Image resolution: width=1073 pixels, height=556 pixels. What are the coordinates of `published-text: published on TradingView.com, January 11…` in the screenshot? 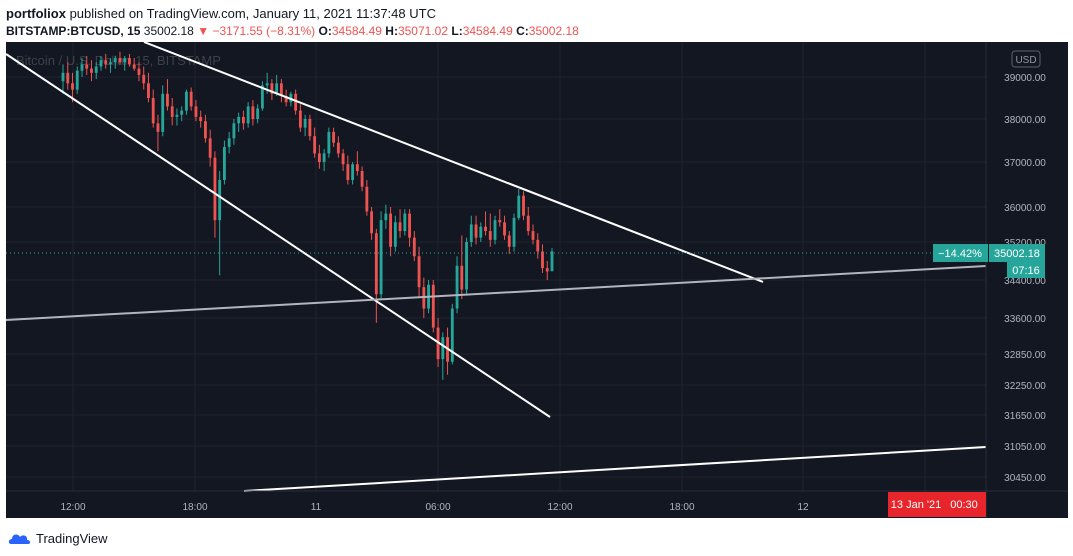 It's located at (252, 13).